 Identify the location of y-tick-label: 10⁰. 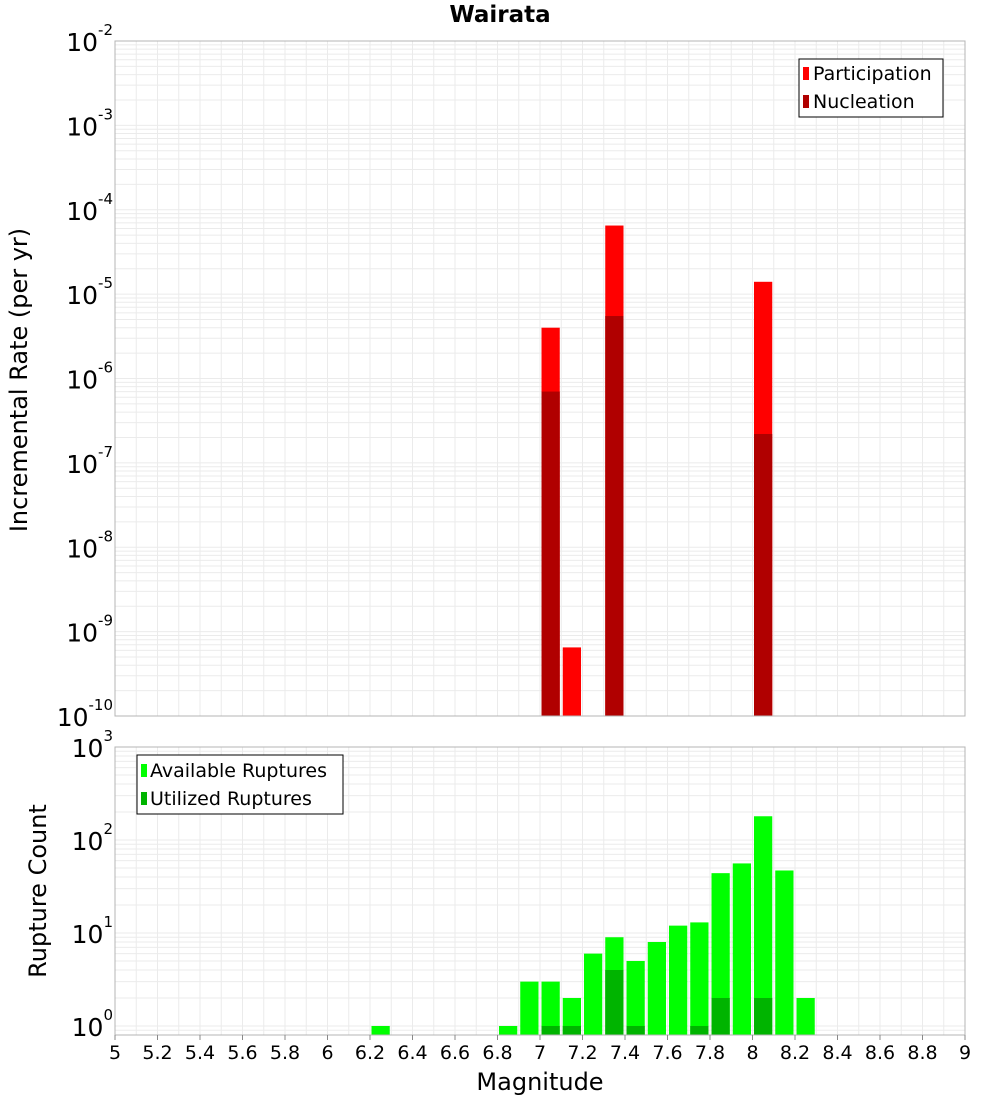
(92, 1024).